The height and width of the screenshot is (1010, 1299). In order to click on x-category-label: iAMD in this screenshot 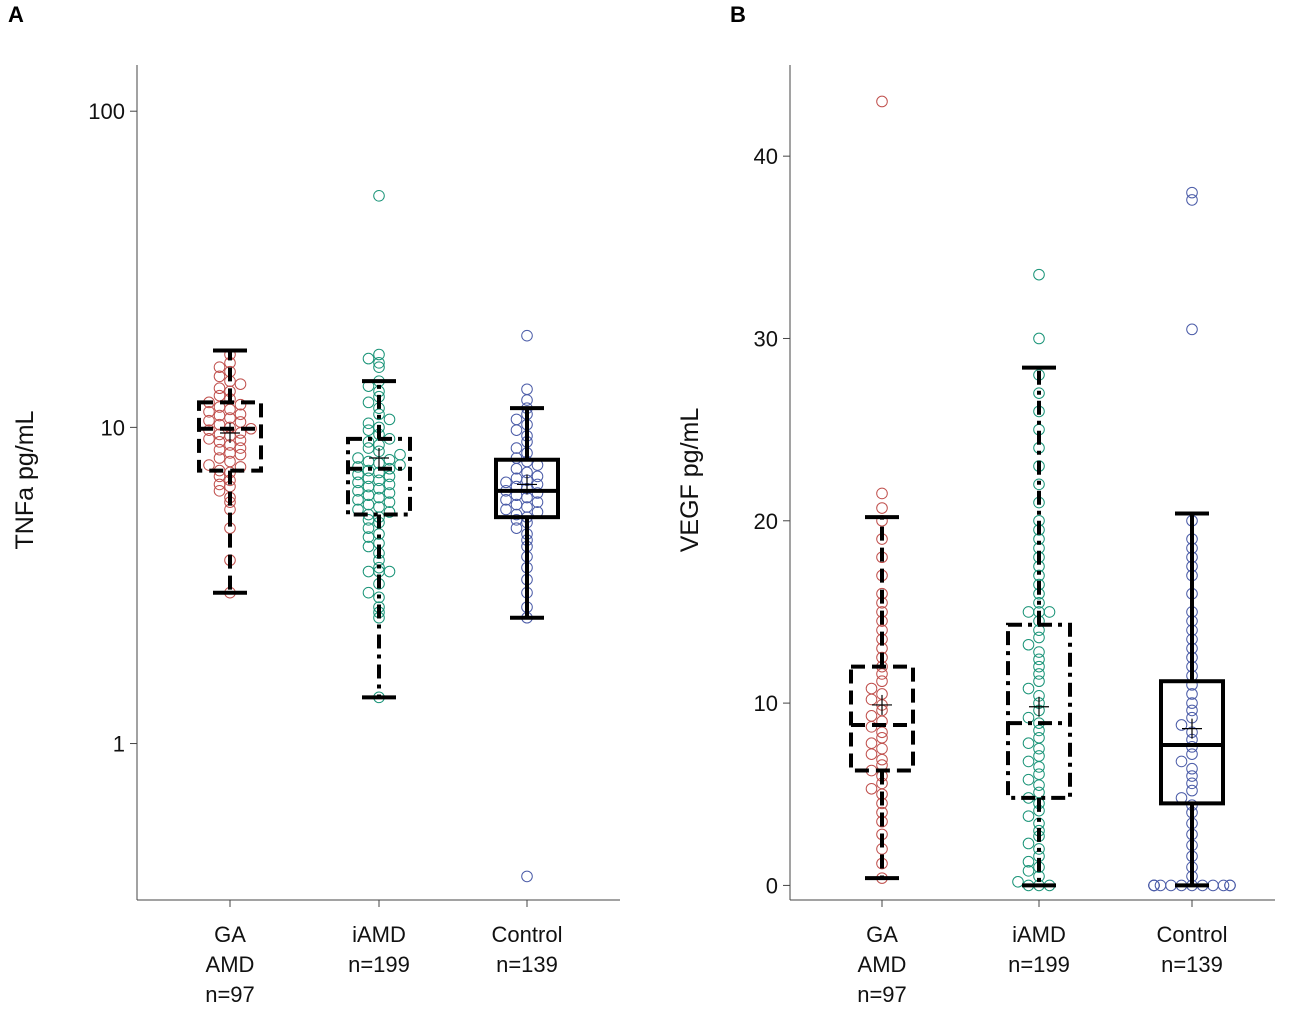, I will do `click(1039, 934)`.